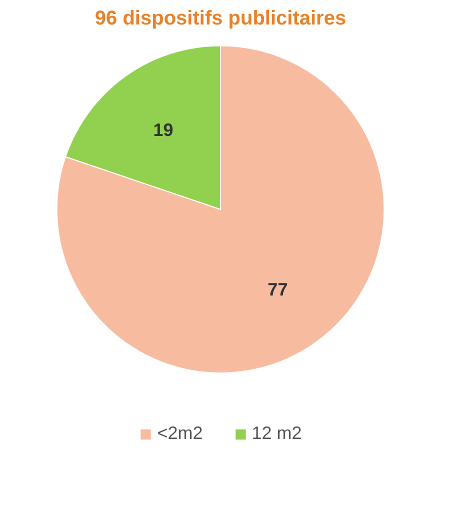 The height and width of the screenshot is (508, 468). What do you see at coordinates (220, 19) in the screenshot?
I see `chart-title: 96 dispositifs publicitaires` at bounding box center [220, 19].